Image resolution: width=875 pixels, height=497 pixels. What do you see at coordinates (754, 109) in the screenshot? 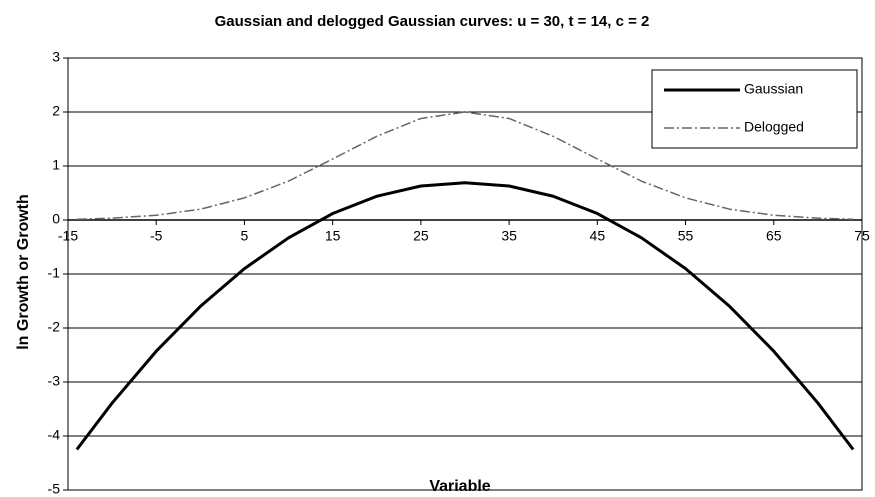
I see `legend-box` at bounding box center [754, 109].